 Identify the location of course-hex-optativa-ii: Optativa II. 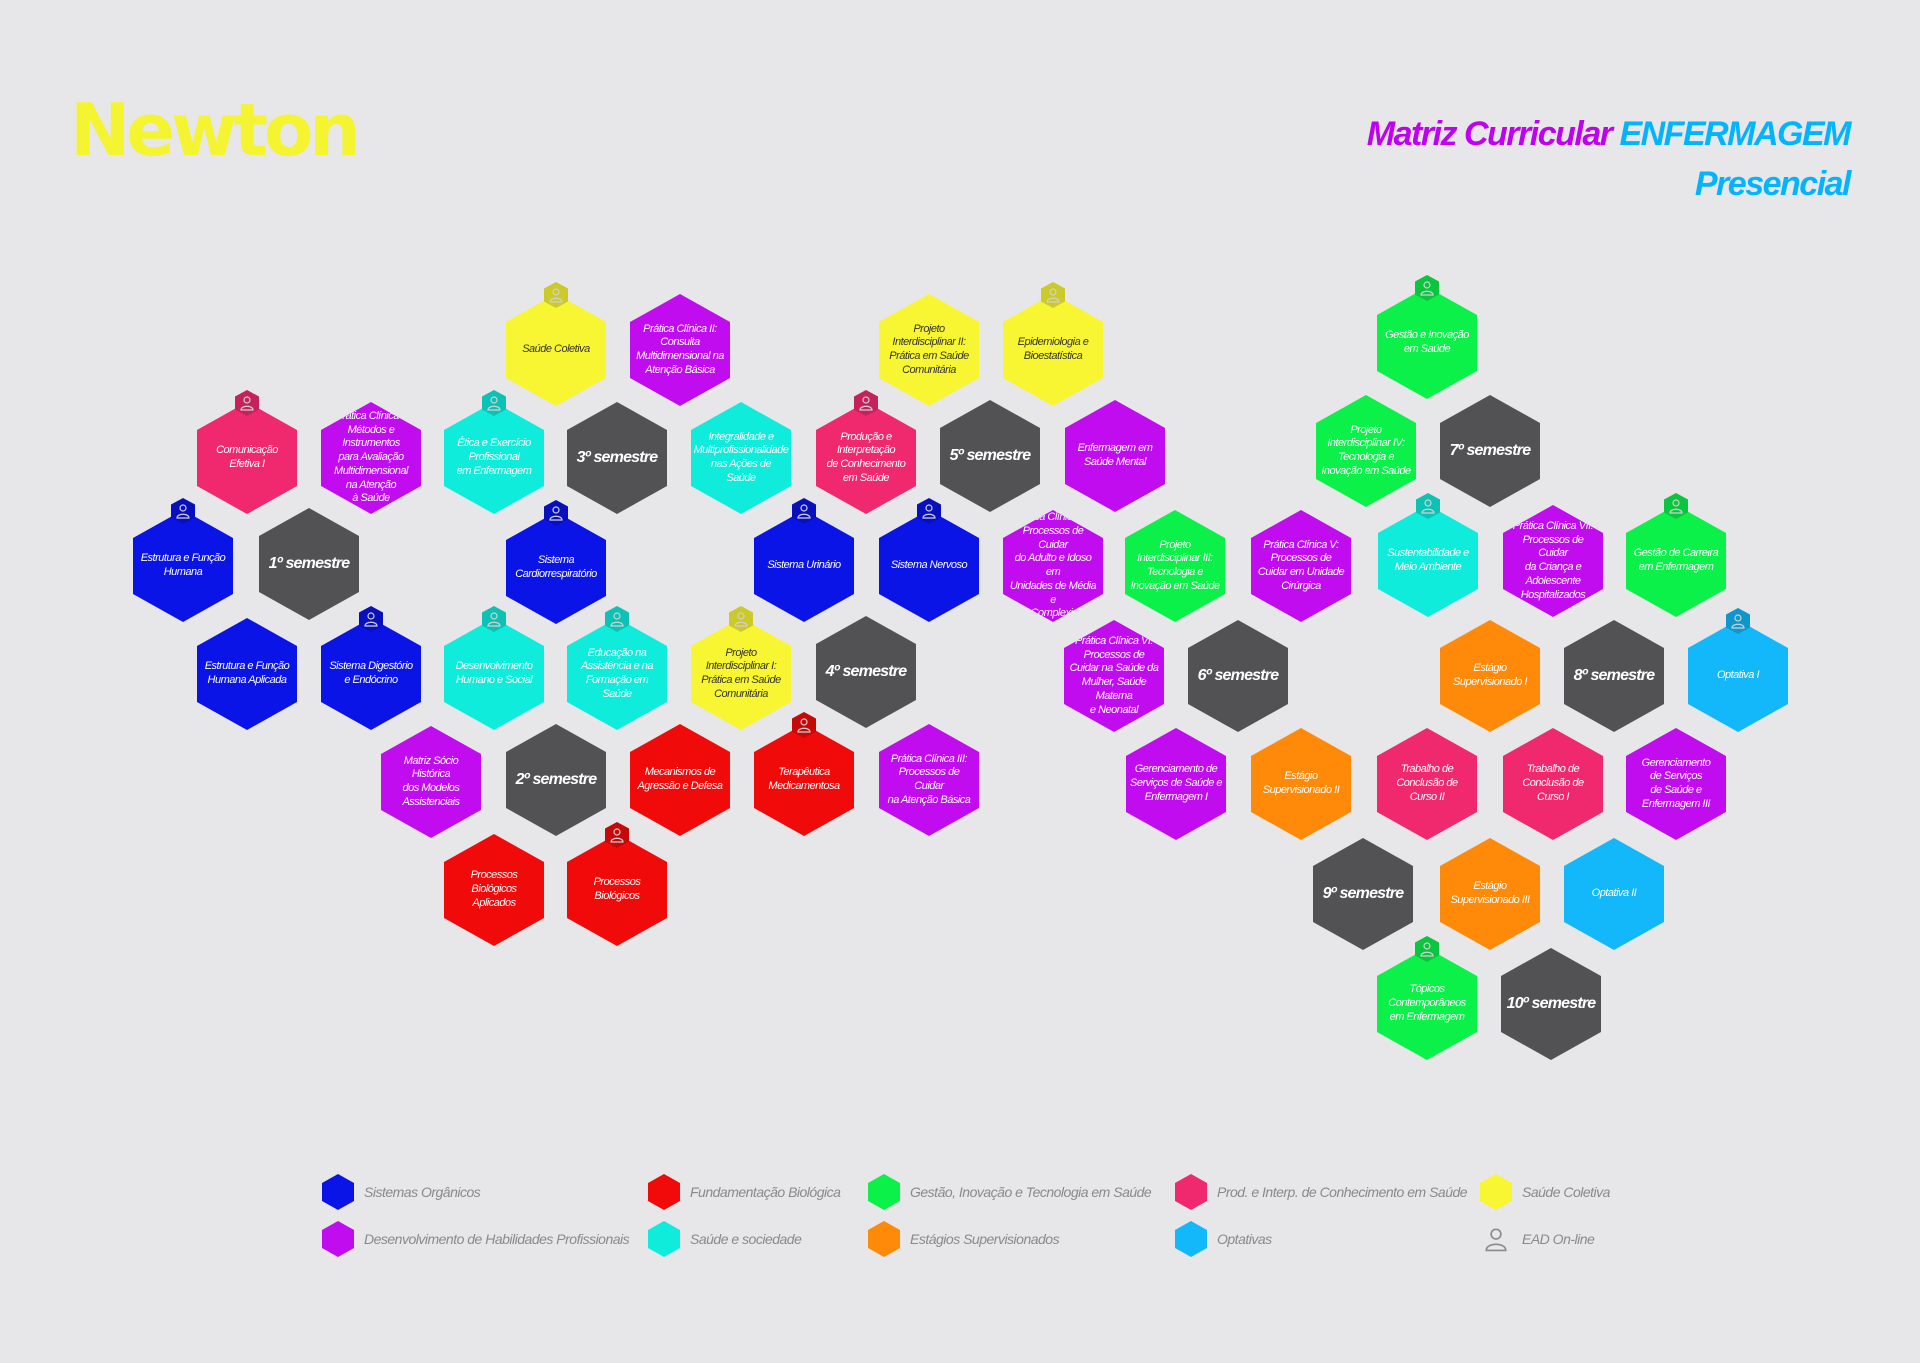
(1614, 894).